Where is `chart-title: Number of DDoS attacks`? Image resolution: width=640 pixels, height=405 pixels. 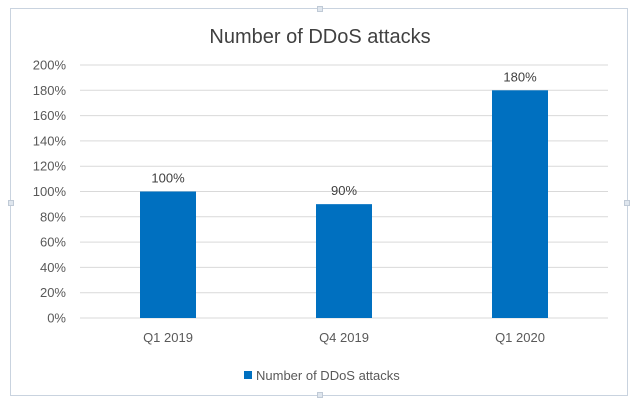 chart-title: Number of DDoS attacks is located at coordinates (319, 37).